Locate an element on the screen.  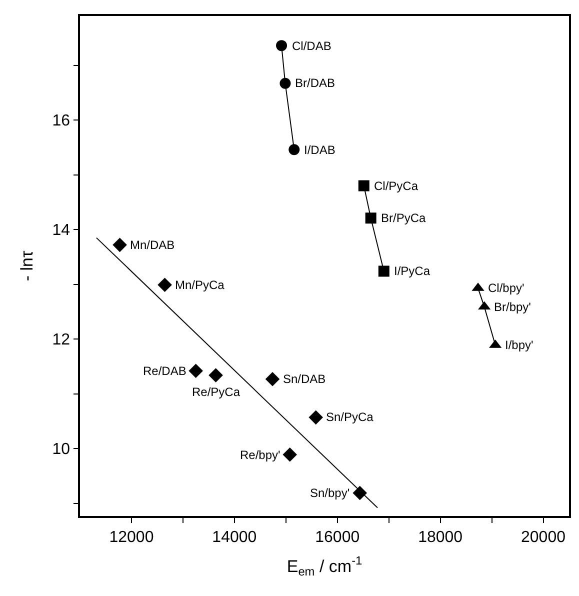
annotation: Re/PyCa is located at coordinates (216, 392).